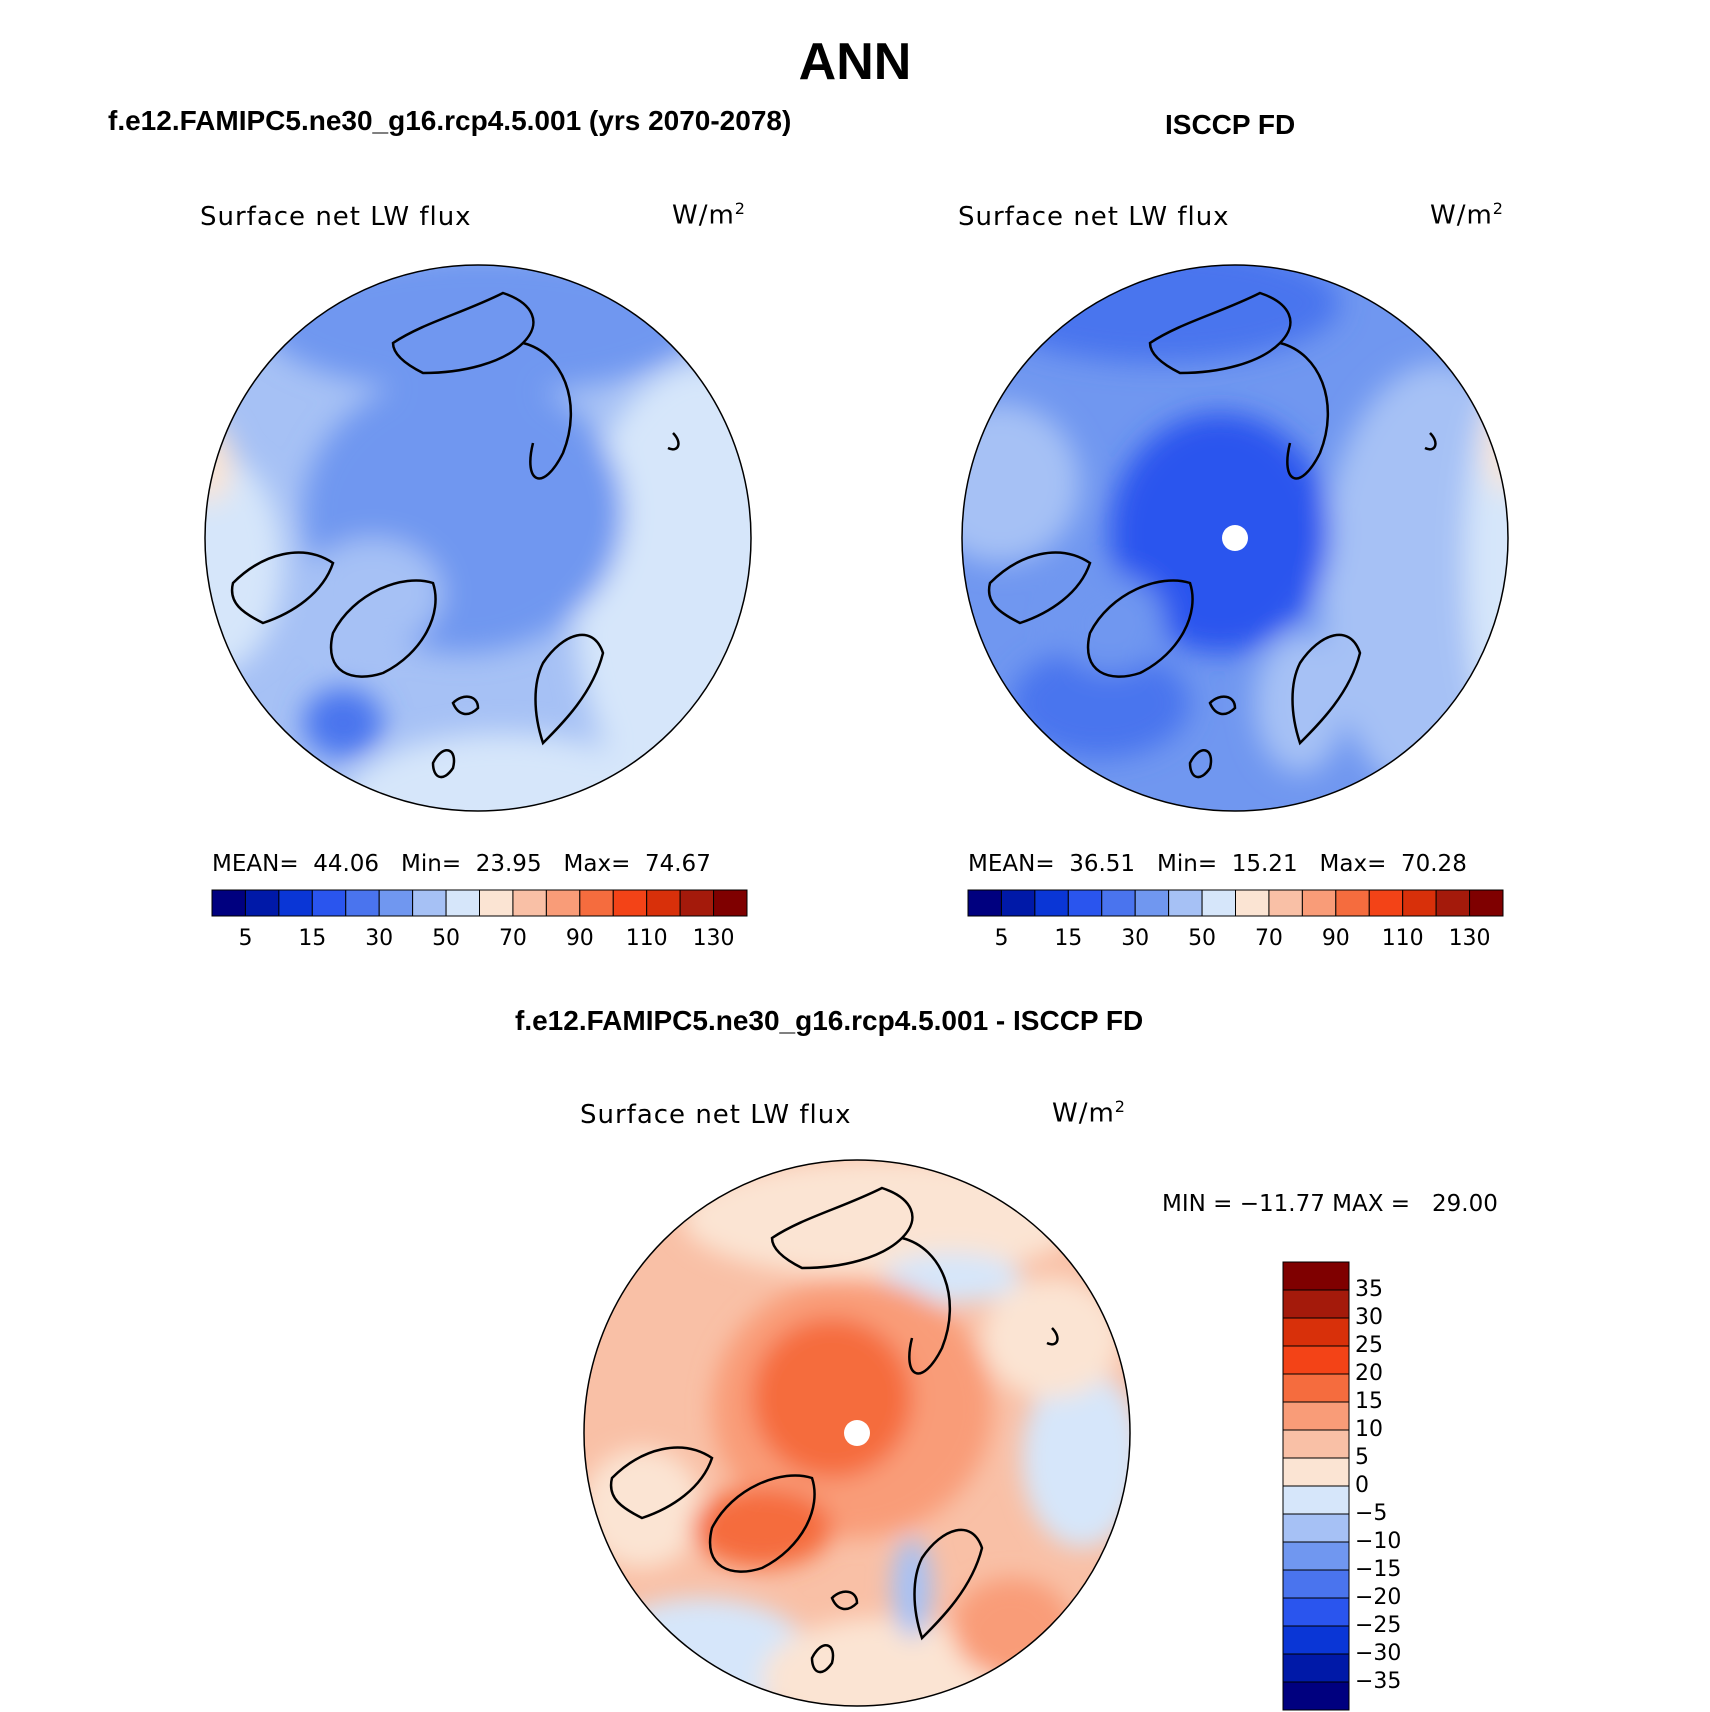 The image size is (1710, 1712). What do you see at coordinates (1378, 1681) in the screenshot?
I see `colorbar-tick-label: −35` at bounding box center [1378, 1681].